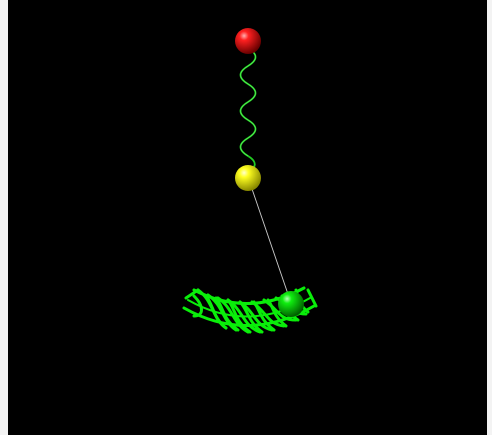  I want to click on pendulum-bob, so click(291, 304).